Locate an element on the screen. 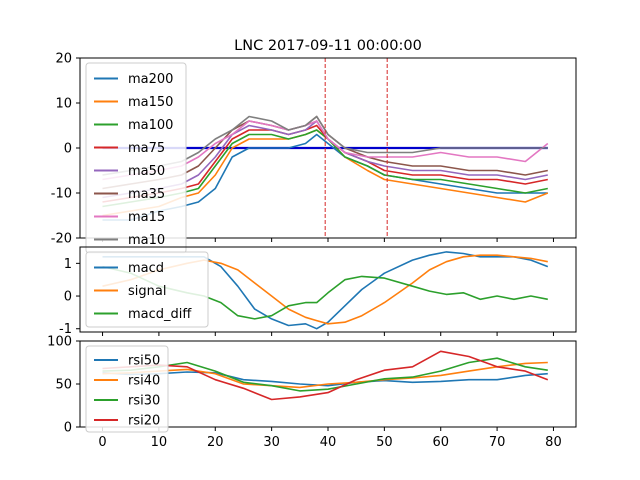 The height and width of the screenshot is (480, 640). y-tick-label: 10 is located at coordinates (63, 104).